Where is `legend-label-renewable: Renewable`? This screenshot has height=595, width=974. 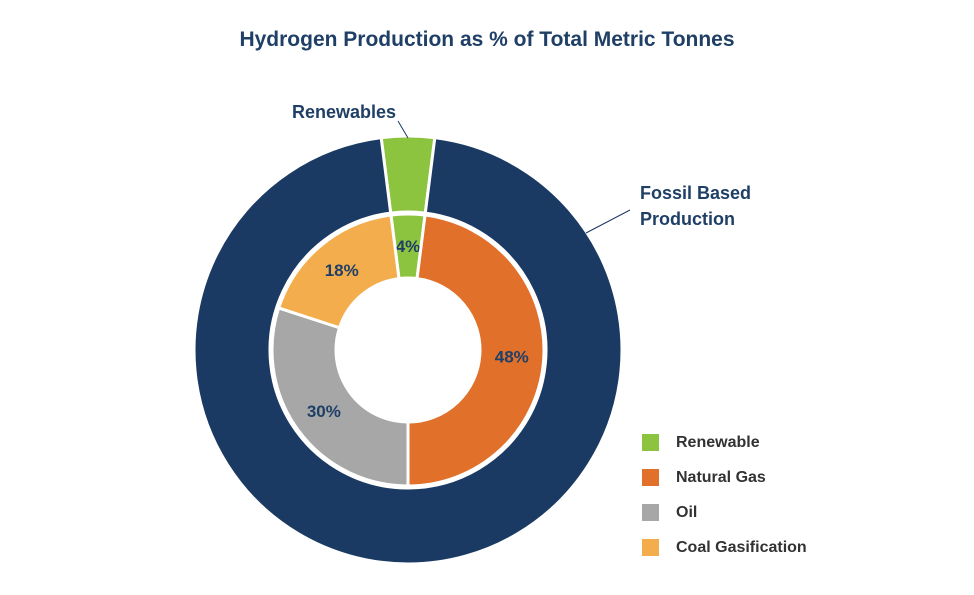
legend-label-renewable: Renewable is located at coordinates (718, 442).